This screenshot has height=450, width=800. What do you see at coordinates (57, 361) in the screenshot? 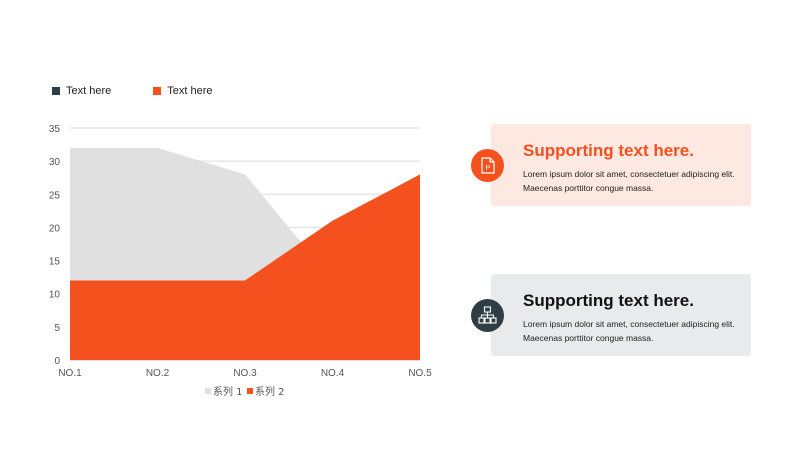
I see `y-tick-label-0: 0` at bounding box center [57, 361].